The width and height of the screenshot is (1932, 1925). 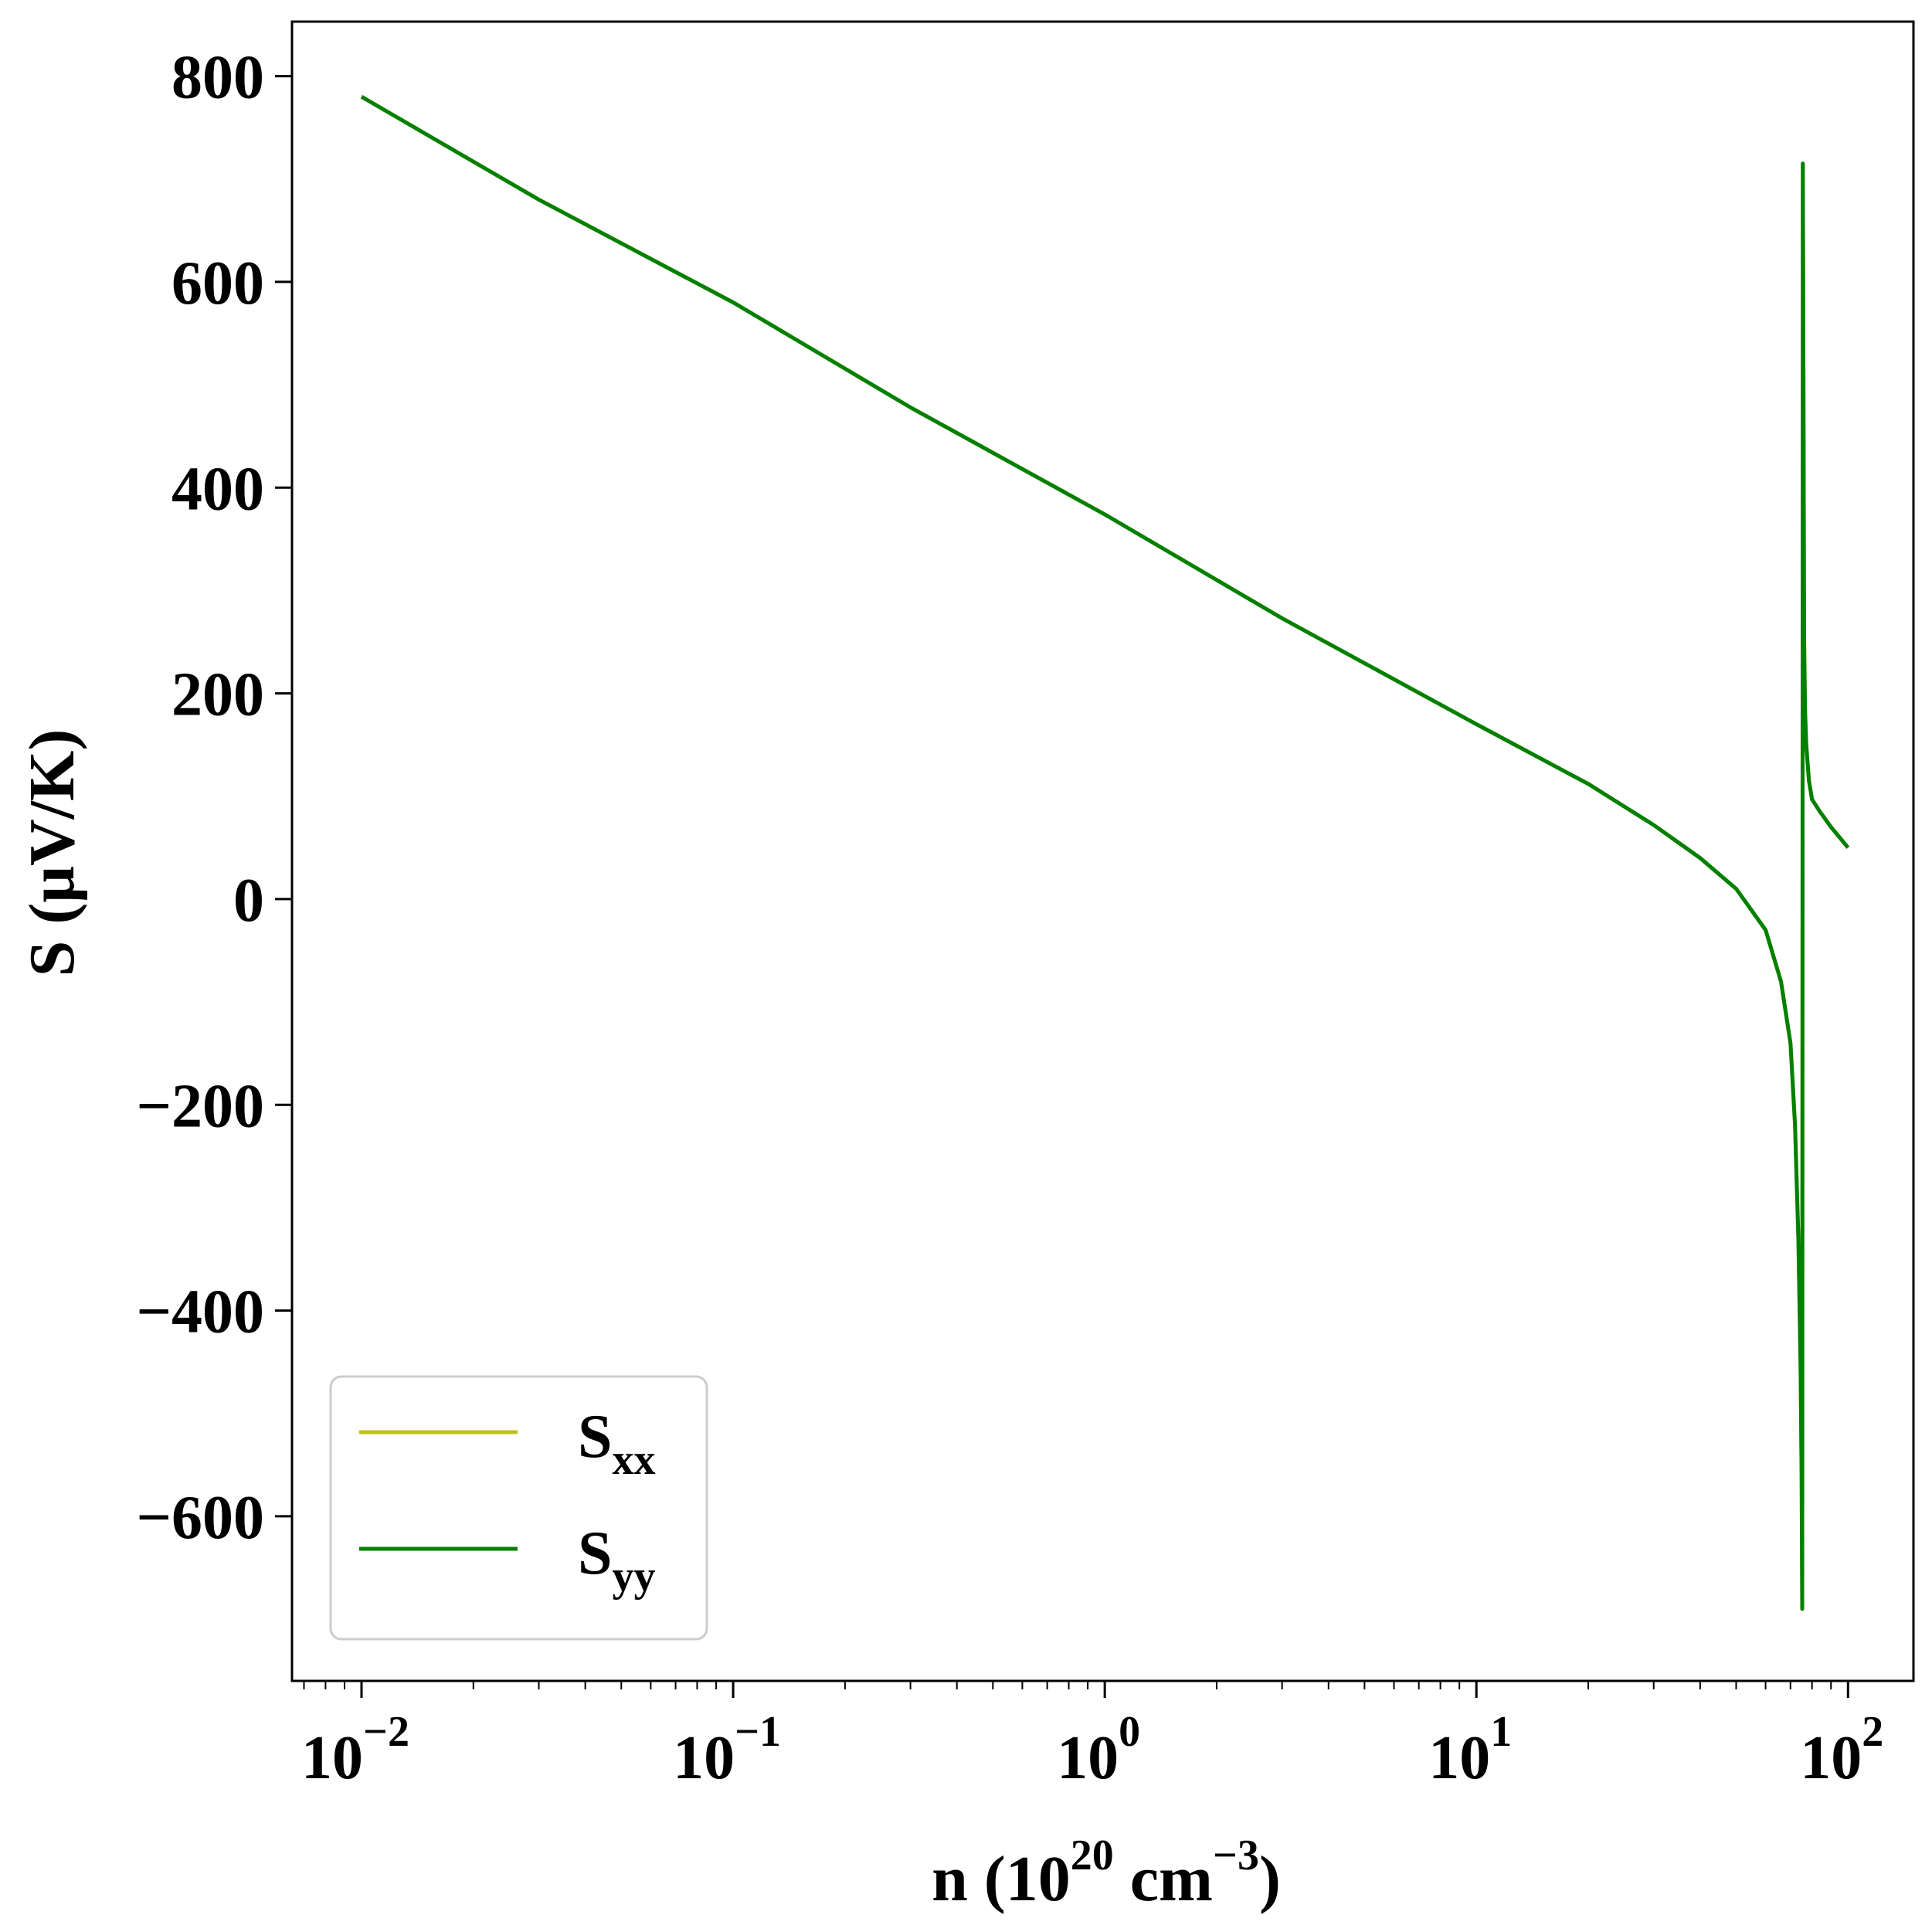 I want to click on legend: Sxx Syy, so click(x=519, y=1508).